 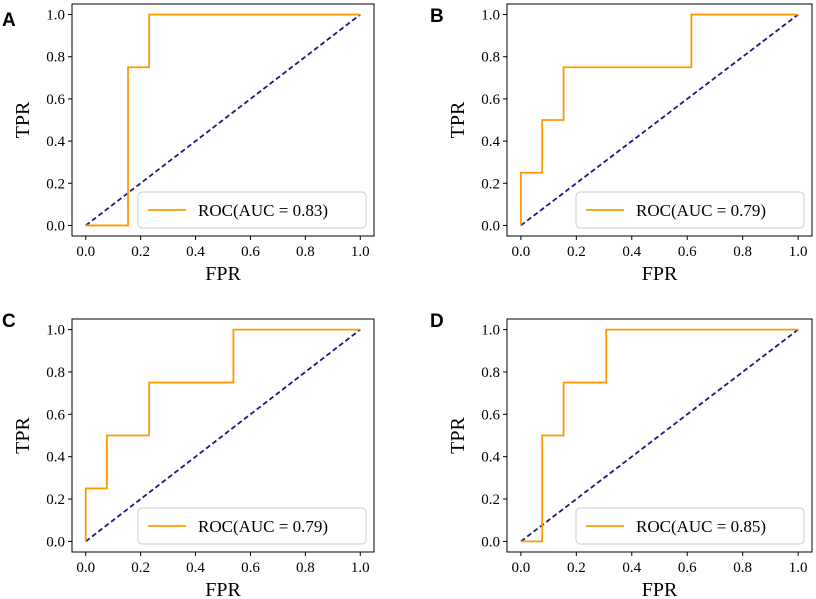 I want to click on panel-label-b: B, so click(x=437, y=16).